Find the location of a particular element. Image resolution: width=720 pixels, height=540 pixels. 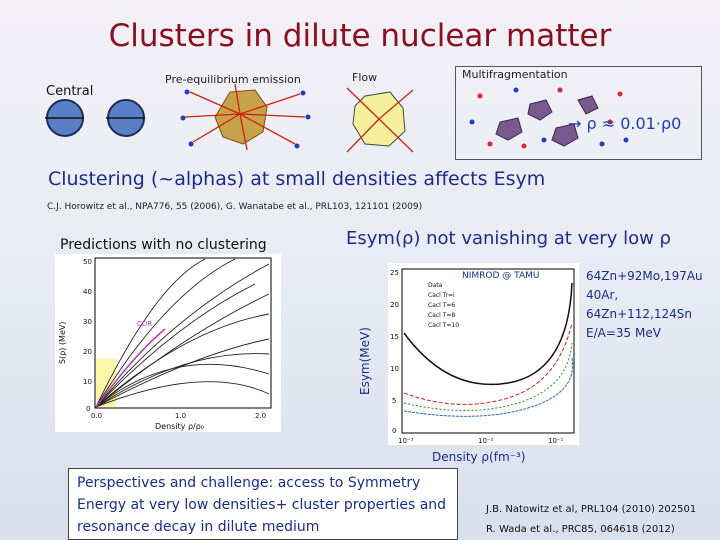

right-yticks: 25 20 15 10 5 0 is located at coordinates (394, 352).